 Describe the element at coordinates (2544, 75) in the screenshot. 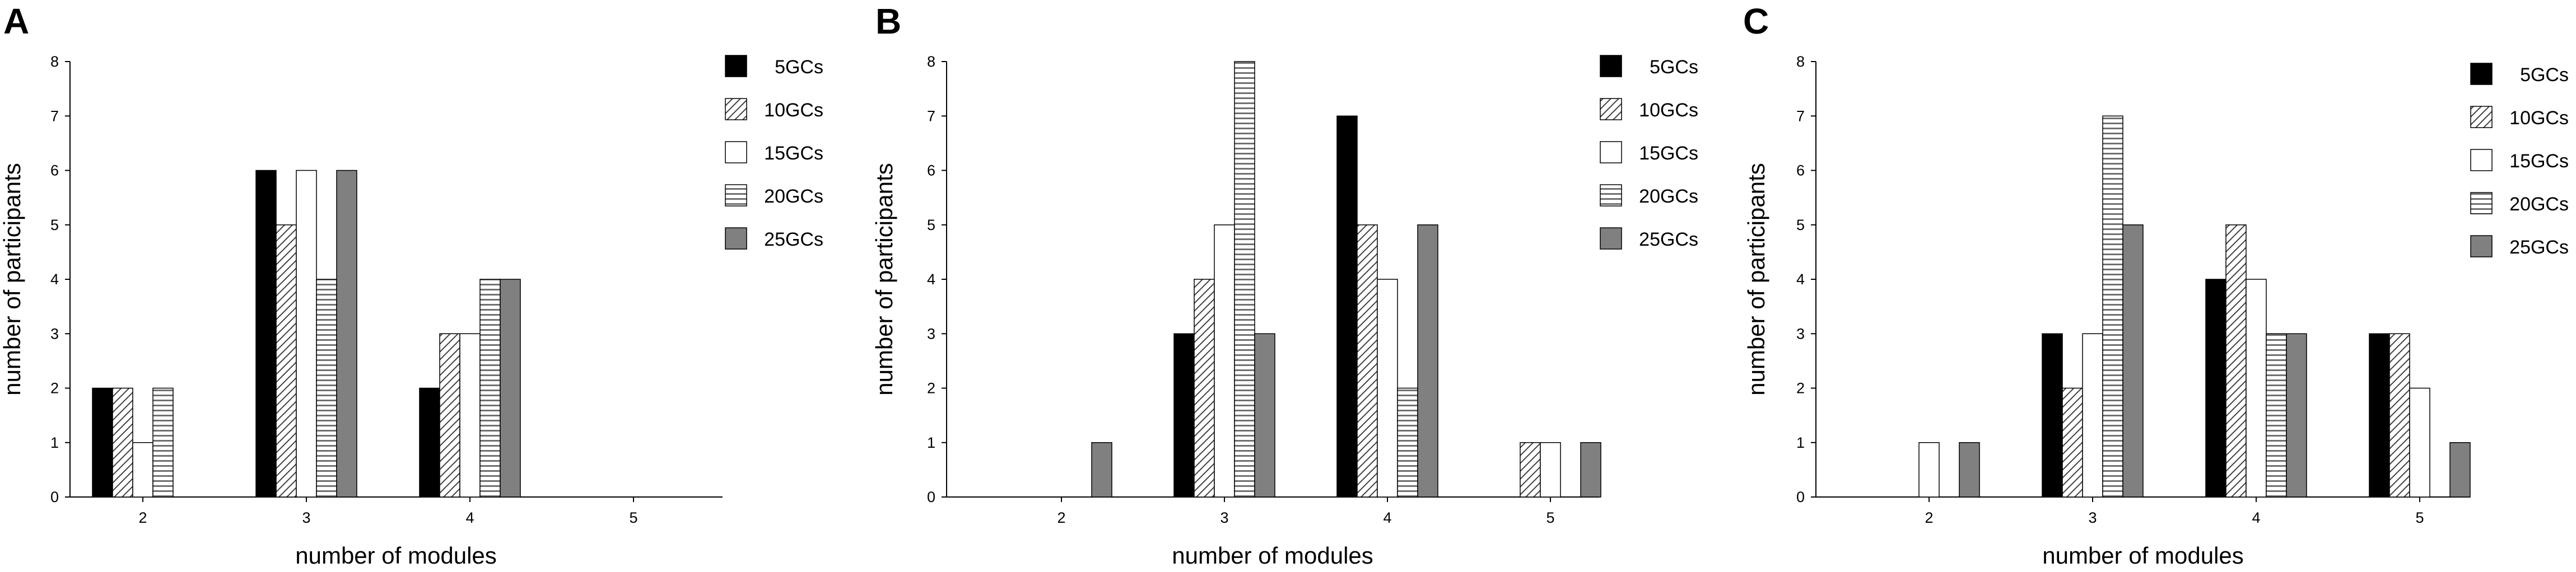

I see `legend-label: 5GCs` at that location.